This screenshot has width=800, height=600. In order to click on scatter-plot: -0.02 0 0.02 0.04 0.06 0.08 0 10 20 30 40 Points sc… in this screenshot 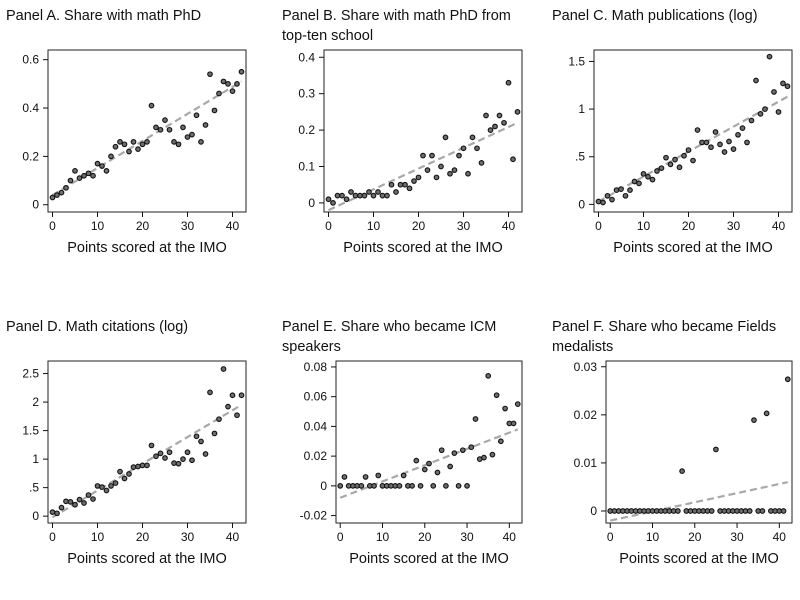, I will do `click(411, 463)`.